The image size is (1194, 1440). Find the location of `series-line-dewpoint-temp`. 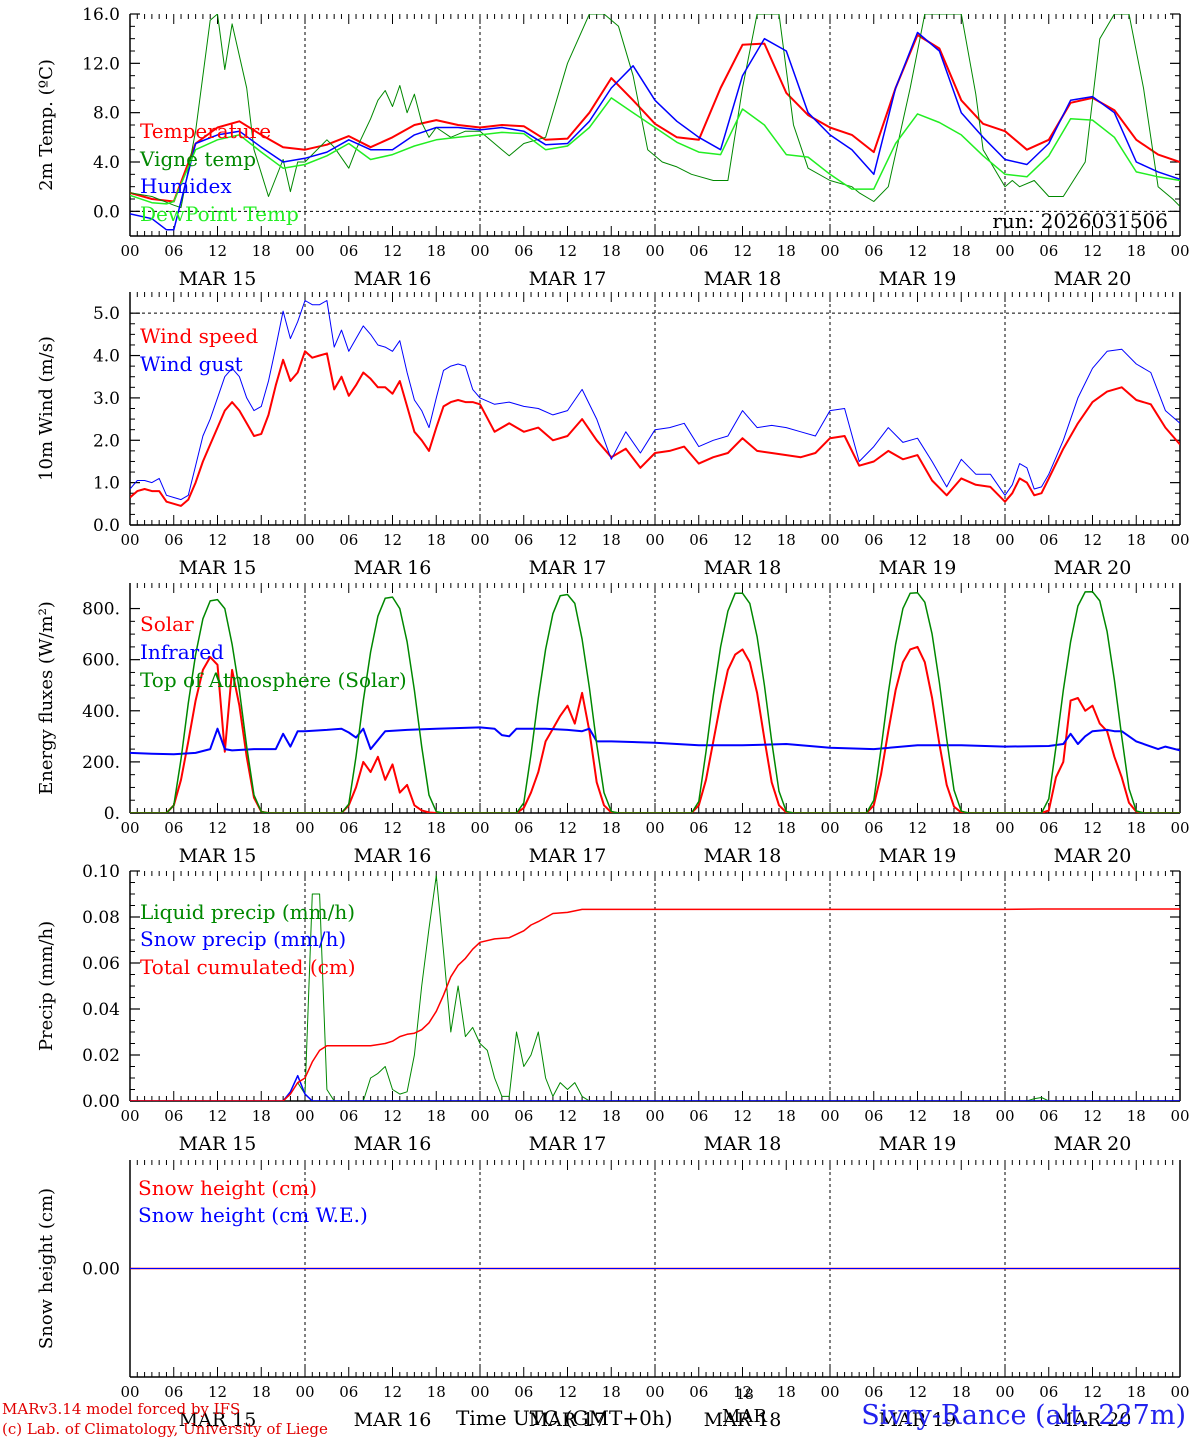

series-line-dewpoint-temp is located at coordinates (655, 151).